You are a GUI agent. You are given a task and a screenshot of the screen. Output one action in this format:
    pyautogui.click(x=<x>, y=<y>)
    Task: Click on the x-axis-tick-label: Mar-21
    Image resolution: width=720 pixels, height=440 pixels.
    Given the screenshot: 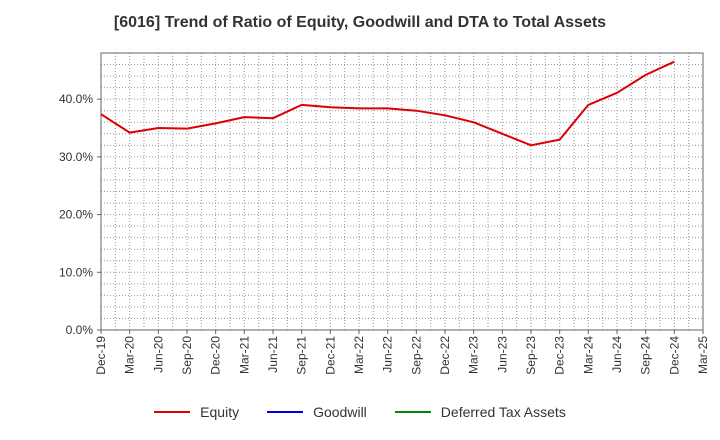 What is the action you would take?
    pyautogui.click(x=244, y=355)
    